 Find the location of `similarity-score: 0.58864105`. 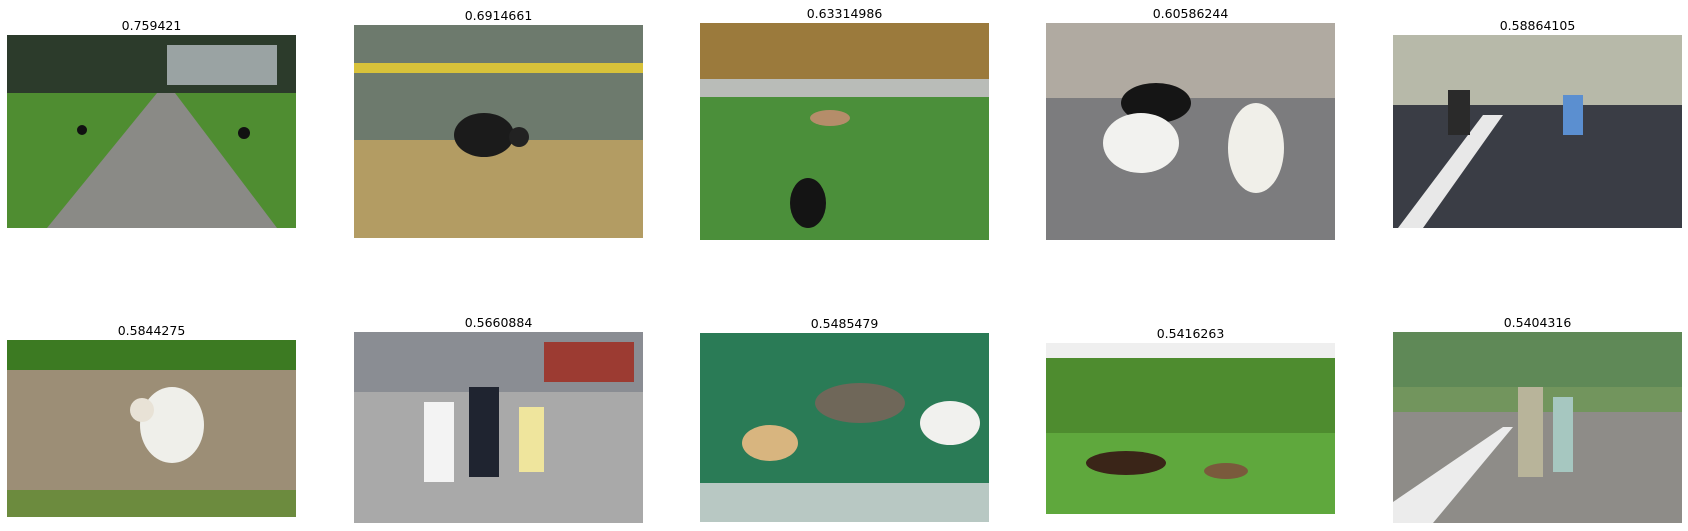

similarity-score: 0.58864105 is located at coordinates (1537, 25).